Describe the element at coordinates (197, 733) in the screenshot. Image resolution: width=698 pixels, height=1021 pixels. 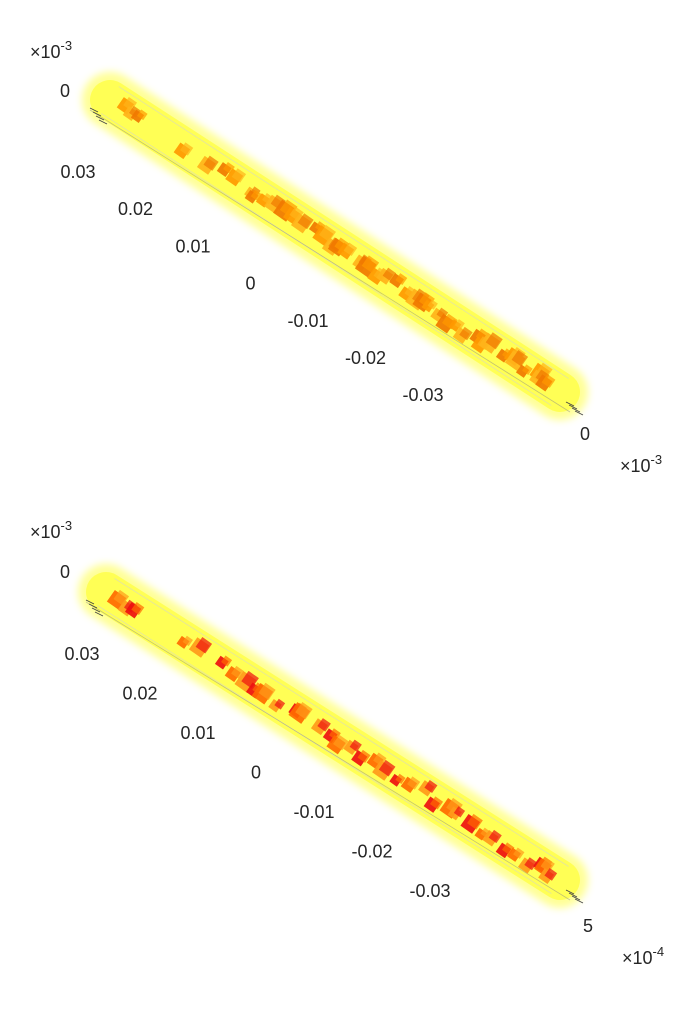
I see `tick-label: 0.01` at that location.